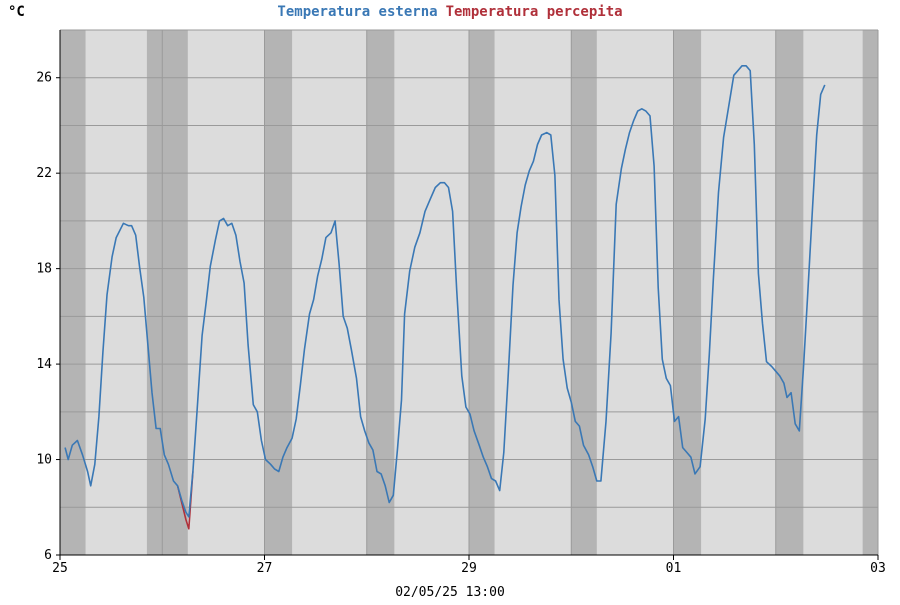 The height and width of the screenshot is (605, 900). What do you see at coordinates (469, 568) in the screenshot?
I see `x-tick-label: 29` at bounding box center [469, 568].